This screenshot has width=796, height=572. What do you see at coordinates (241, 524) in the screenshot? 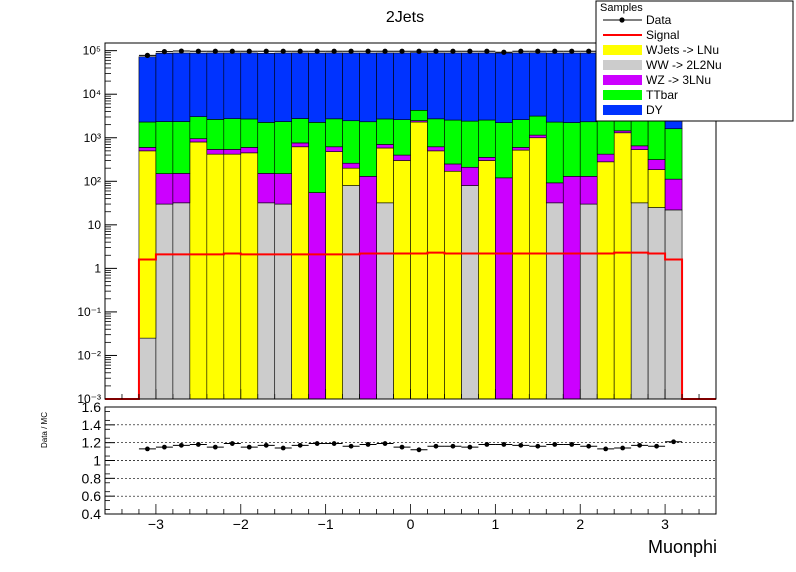
I see `x-tick-label: −2` at bounding box center [241, 524].